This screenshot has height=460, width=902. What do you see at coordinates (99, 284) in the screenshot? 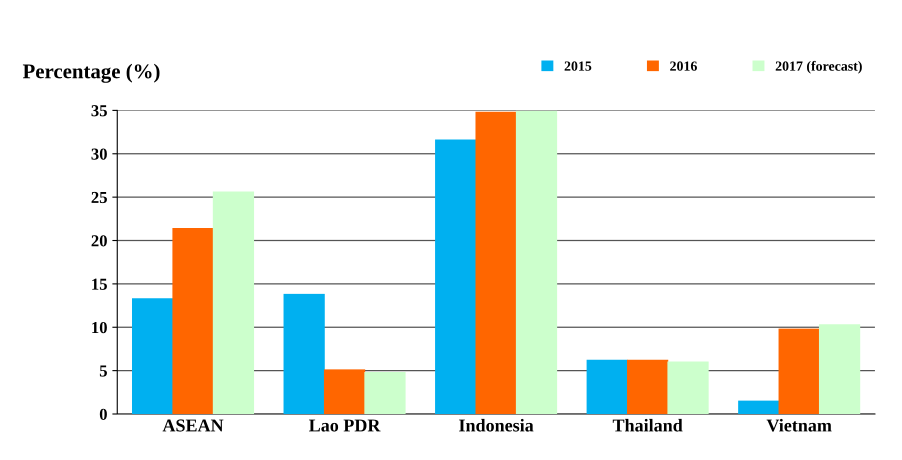
I see `y-tick-label: 15` at bounding box center [99, 284].